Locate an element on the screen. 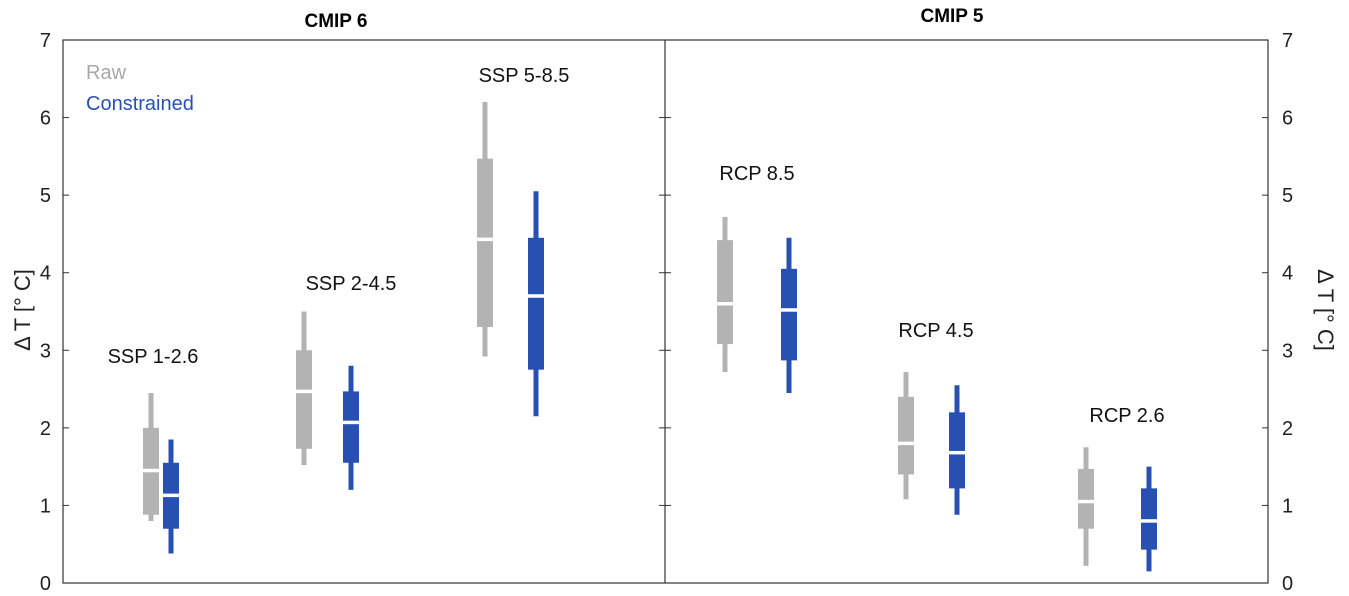 The width and height of the screenshot is (1349, 596). legend-raw: Raw is located at coordinates (106, 73).